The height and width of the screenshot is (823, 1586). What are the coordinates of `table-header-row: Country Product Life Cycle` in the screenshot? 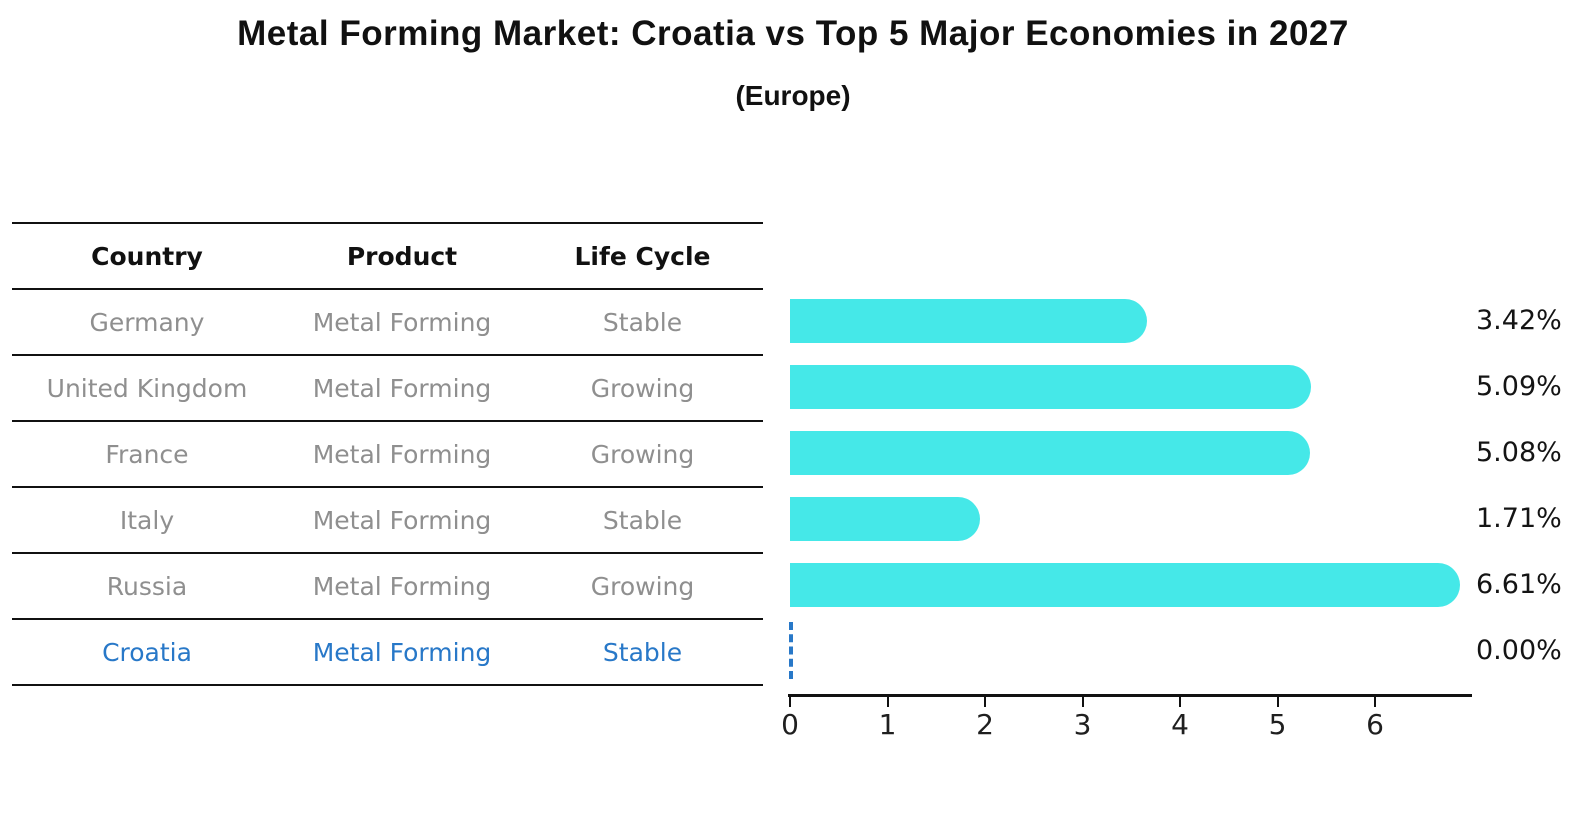 It's located at (387, 257).